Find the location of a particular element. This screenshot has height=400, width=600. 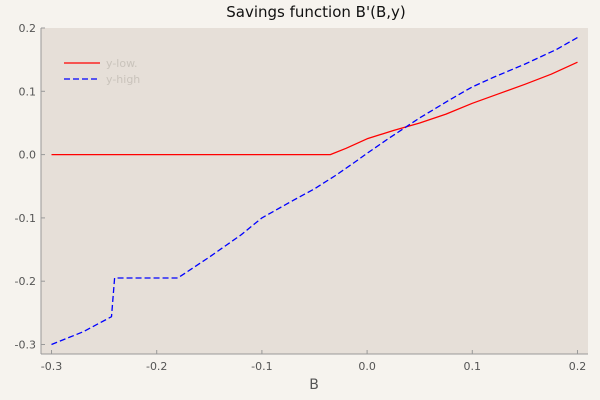

x-tick-label: -0.1 is located at coordinates (261, 366).